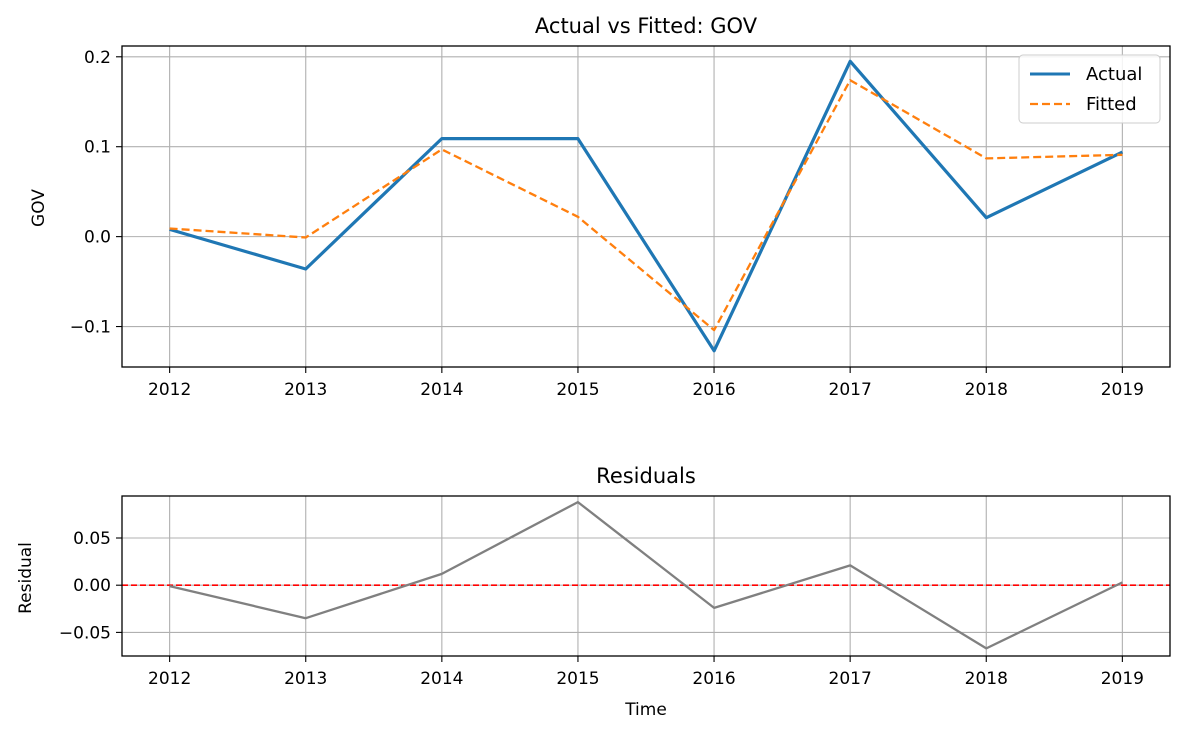 Image resolution: width=1185 pixels, height=734 pixels. What do you see at coordinates (92, 539) in the screenshot?
I see `y-tick-label: 0.05` at bounding box center [92, 539].